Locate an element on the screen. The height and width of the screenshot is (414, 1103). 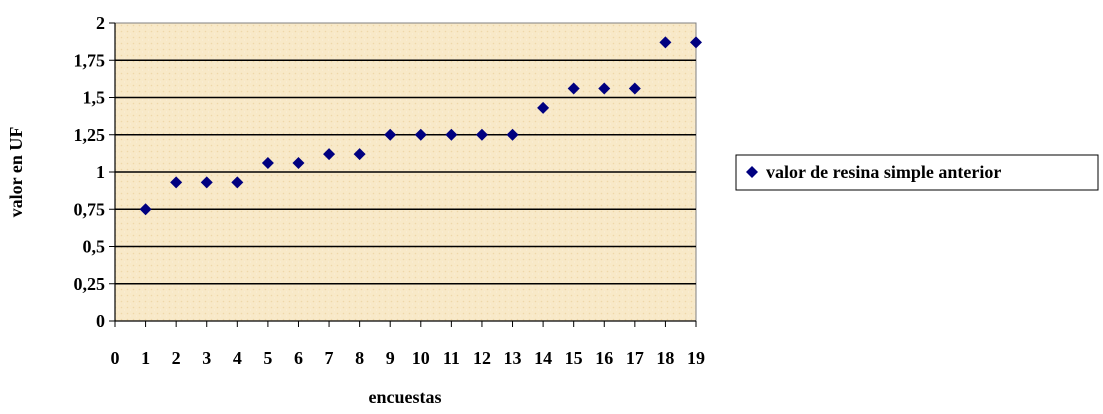
x-tick-label: 19 is located at coordinates (696, 358).